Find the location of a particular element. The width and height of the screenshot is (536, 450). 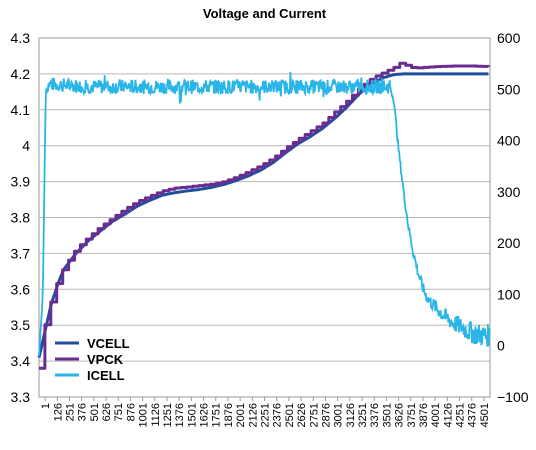

y-right-tick-label: 600 is located at coordinates (509, 38).